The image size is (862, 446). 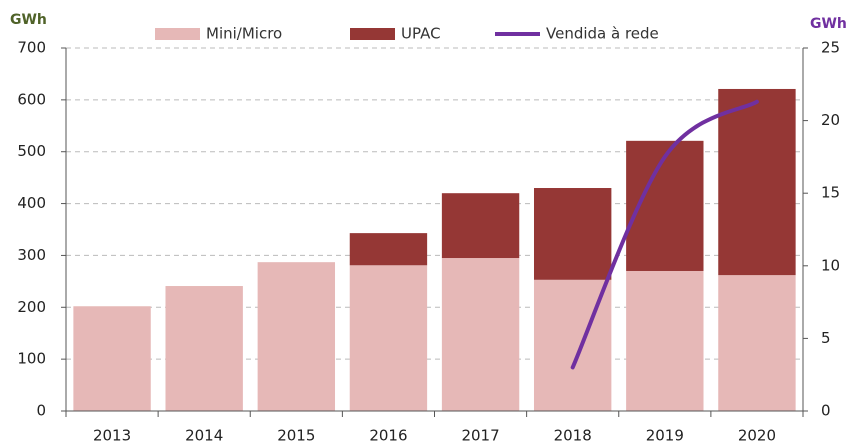 What do you see at coordinates (830, 120) in the screenshot?
I see `y2-tick-label: 20` at bounding box center [830, 120].